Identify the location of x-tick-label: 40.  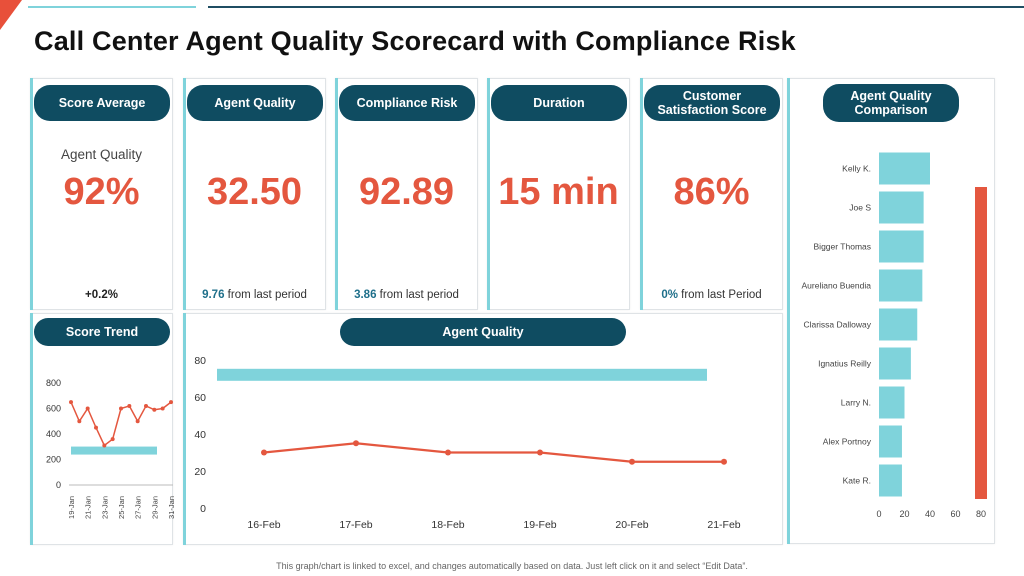
(930, 514).